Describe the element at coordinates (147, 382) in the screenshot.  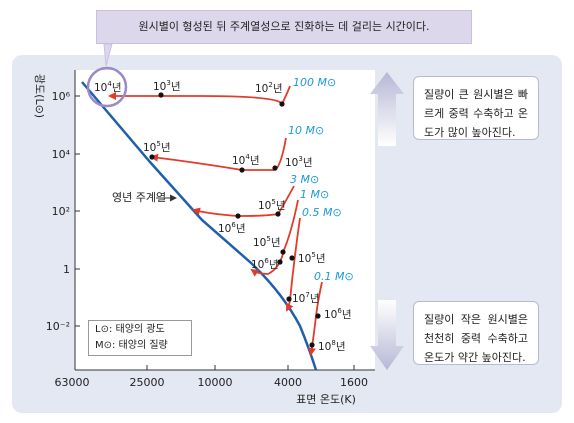
I see `x-tick-label: 25000` at that location.